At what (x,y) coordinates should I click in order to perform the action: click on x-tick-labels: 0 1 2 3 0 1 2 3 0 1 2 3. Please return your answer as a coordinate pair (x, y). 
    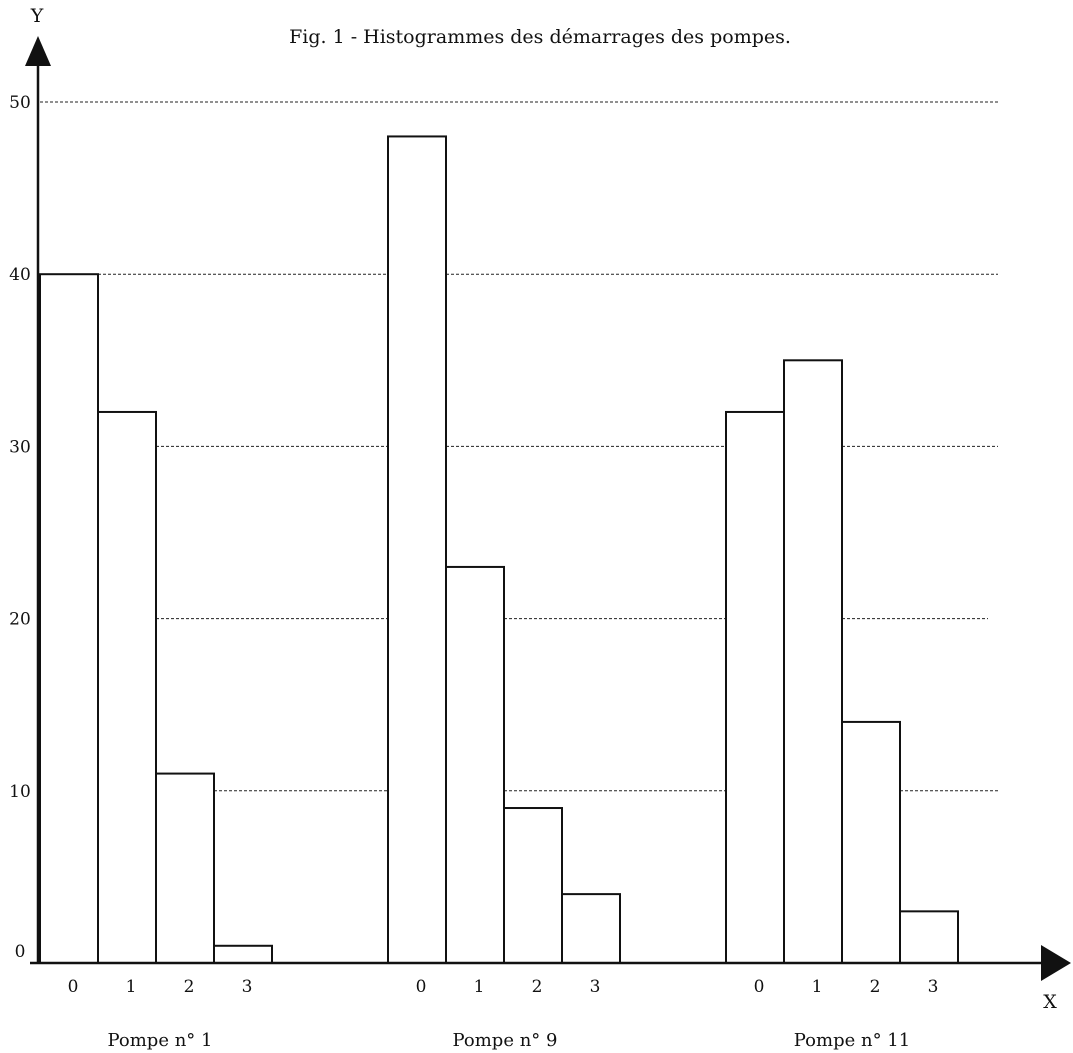
    Looking at the image, I should click on (503, 987).